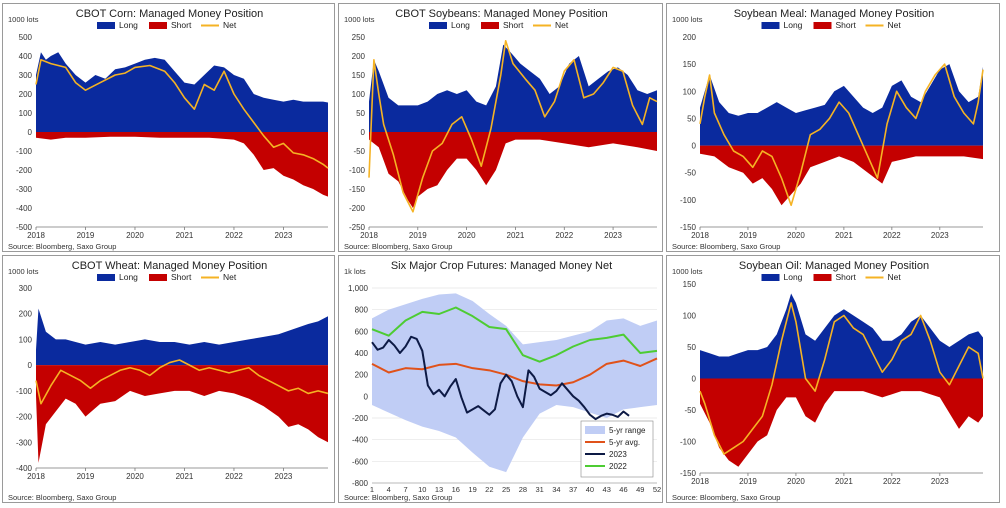 The height and width of the screenshot is (508, 1006). Describe the element at coordinates (26, 288) in the screenshot. I see `y-tick-label: 300` at that location.